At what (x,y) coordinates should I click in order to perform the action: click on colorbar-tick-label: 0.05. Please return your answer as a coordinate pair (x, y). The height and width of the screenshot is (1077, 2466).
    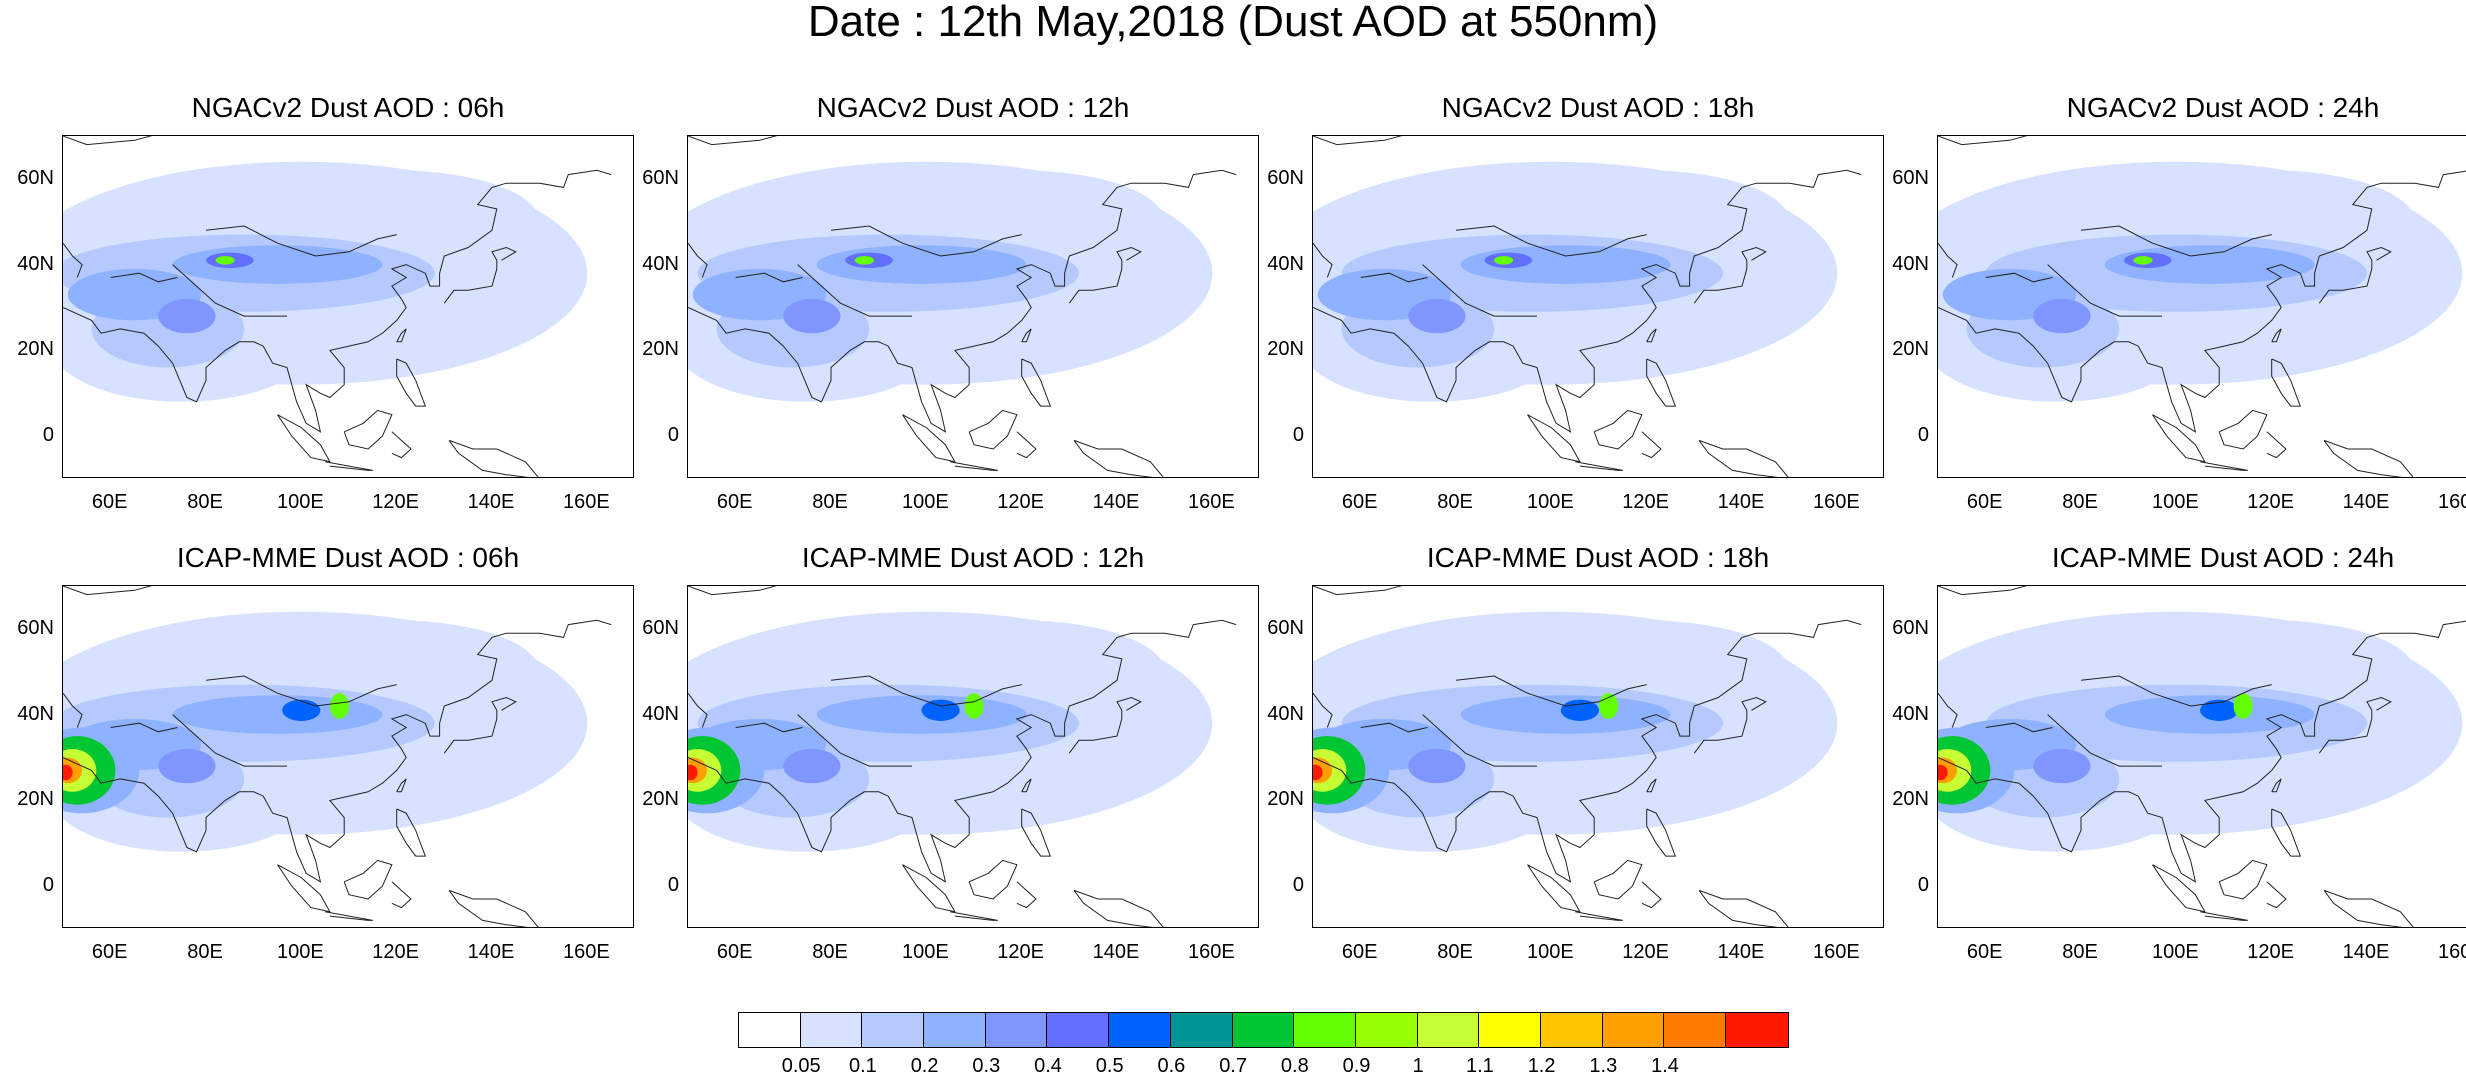
    Looking at the image, I should click on (801, 1066).